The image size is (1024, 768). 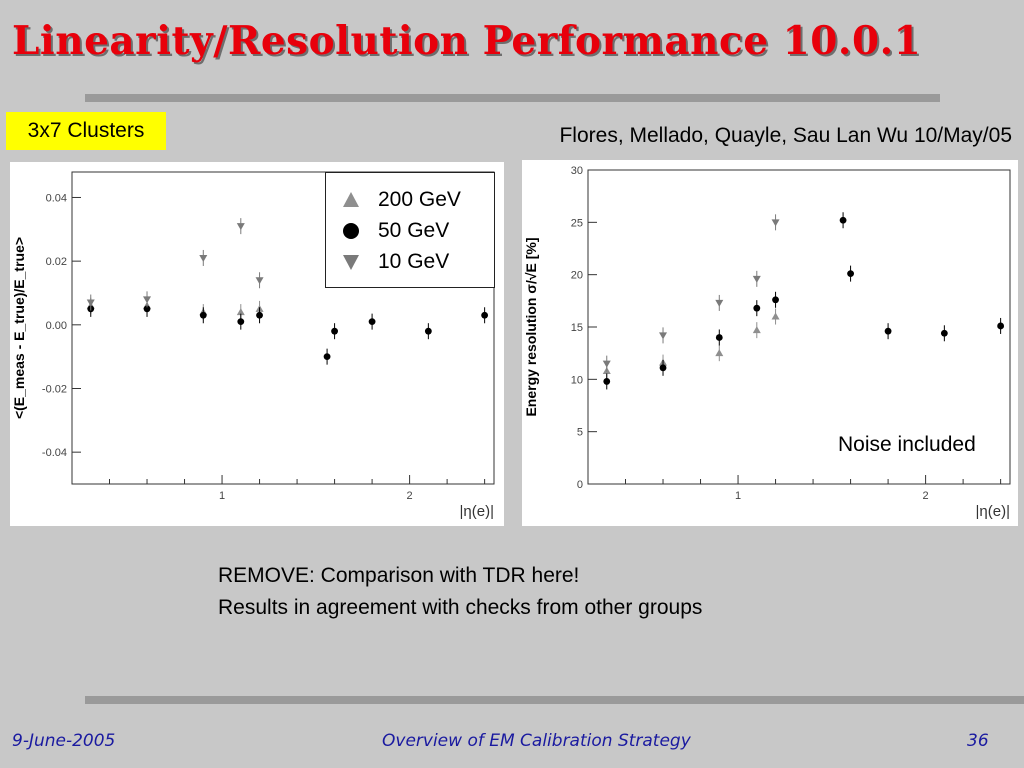 I want to click on legend-label: 10 GeV, so click(x=414, y=261).